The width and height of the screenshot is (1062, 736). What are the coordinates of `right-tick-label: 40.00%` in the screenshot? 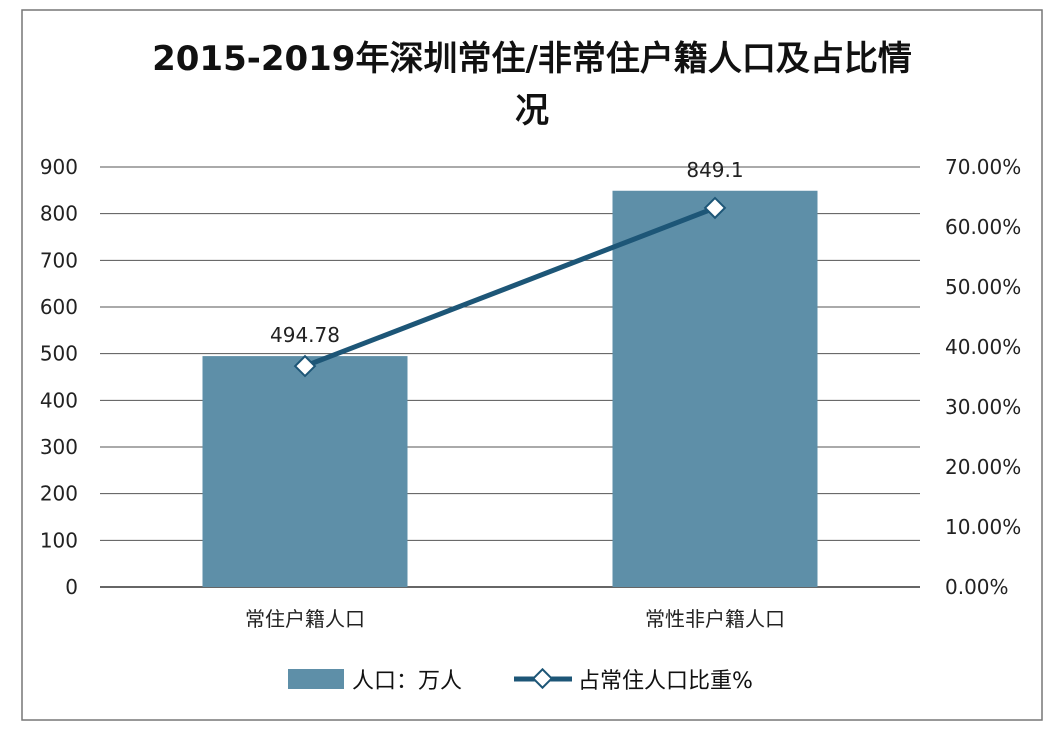 It's located at (983, 347).